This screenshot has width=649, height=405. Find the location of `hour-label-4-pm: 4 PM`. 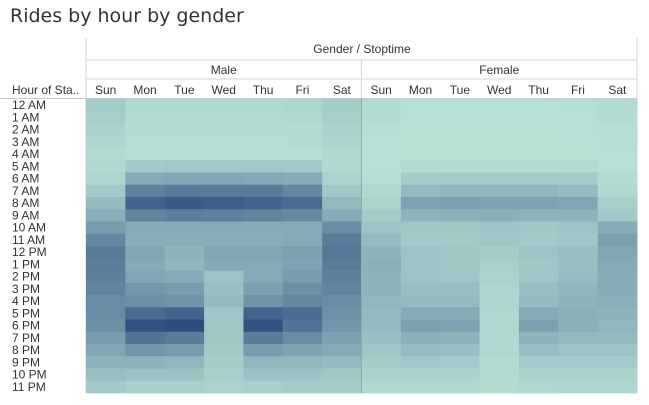

hour-label-4-pm: 4 PM is located at coordinates (26, 301).